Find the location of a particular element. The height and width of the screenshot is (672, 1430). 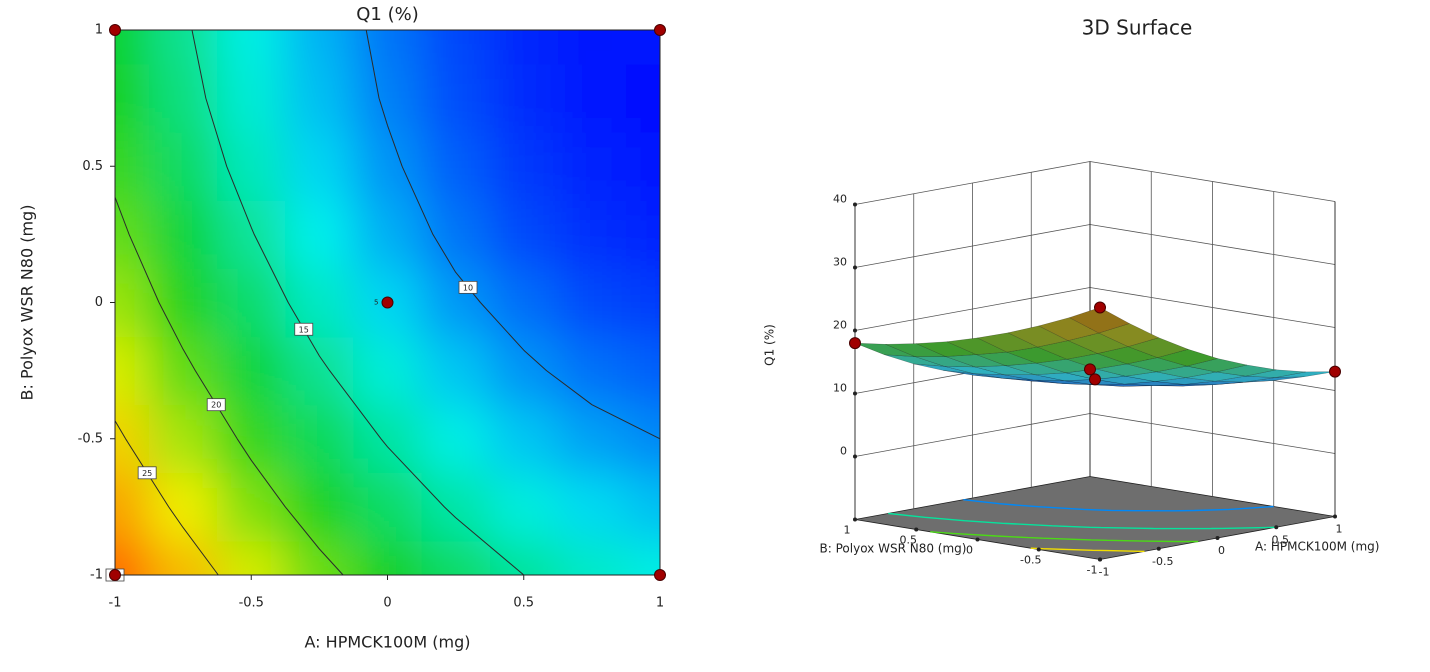

x-tick-label: -0.5 is located at coordinates (1162, 561).